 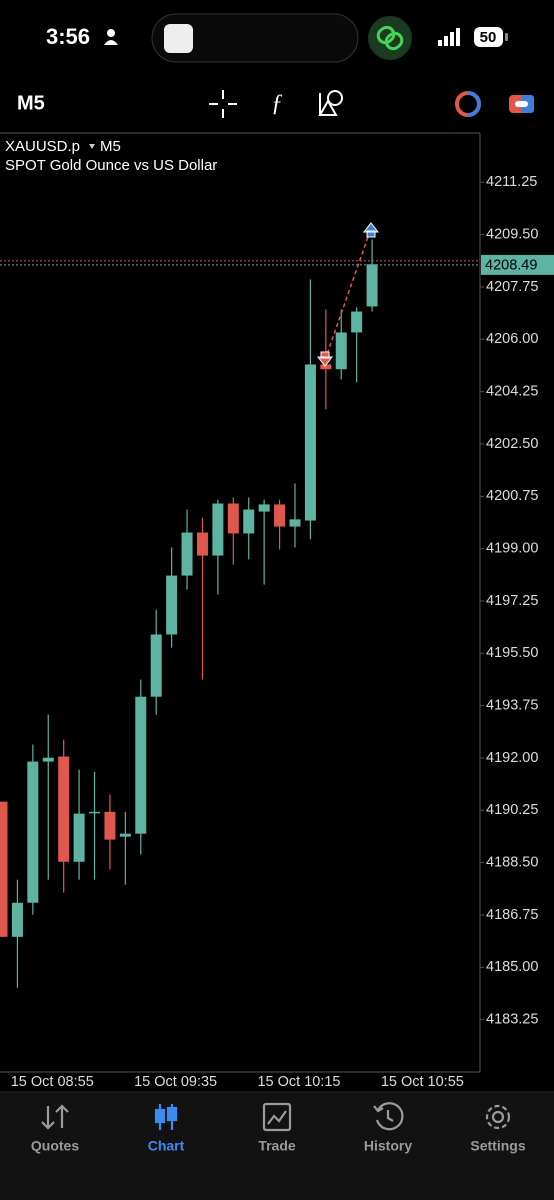 I want to click on x-tick-label: 15 Oct 08:55, so click(x=52, y=1082).